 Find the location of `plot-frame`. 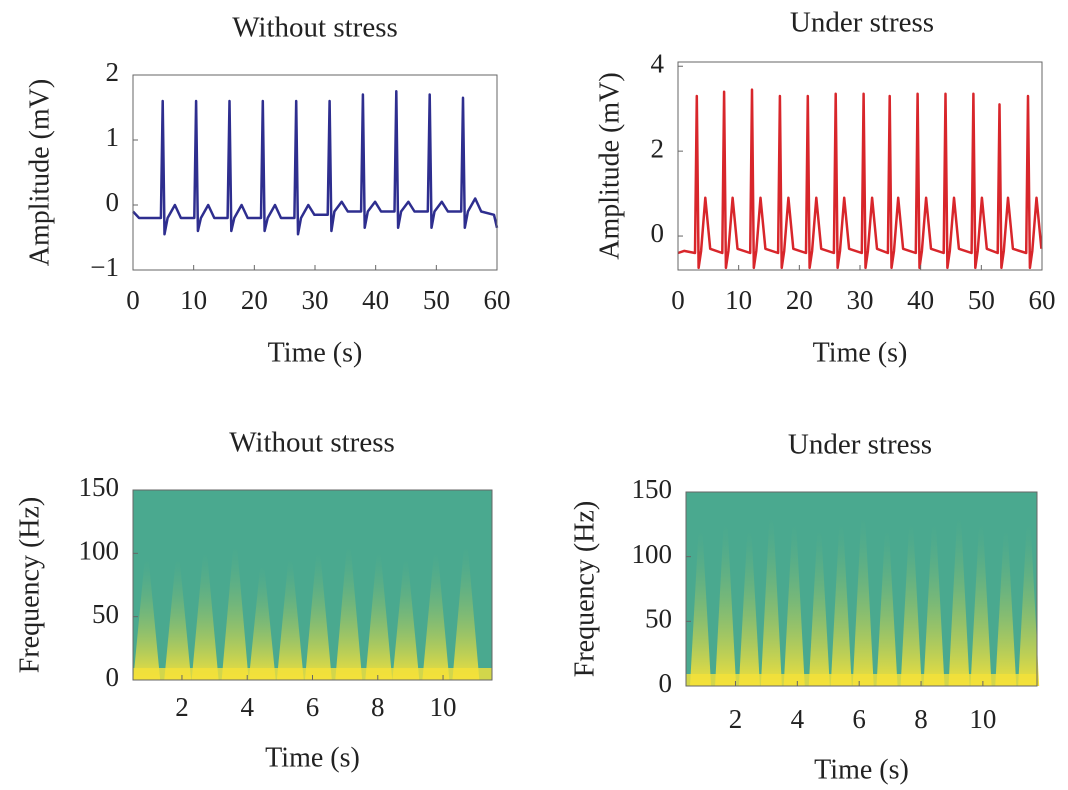

plot-frame is located at coordinates (861, 589).